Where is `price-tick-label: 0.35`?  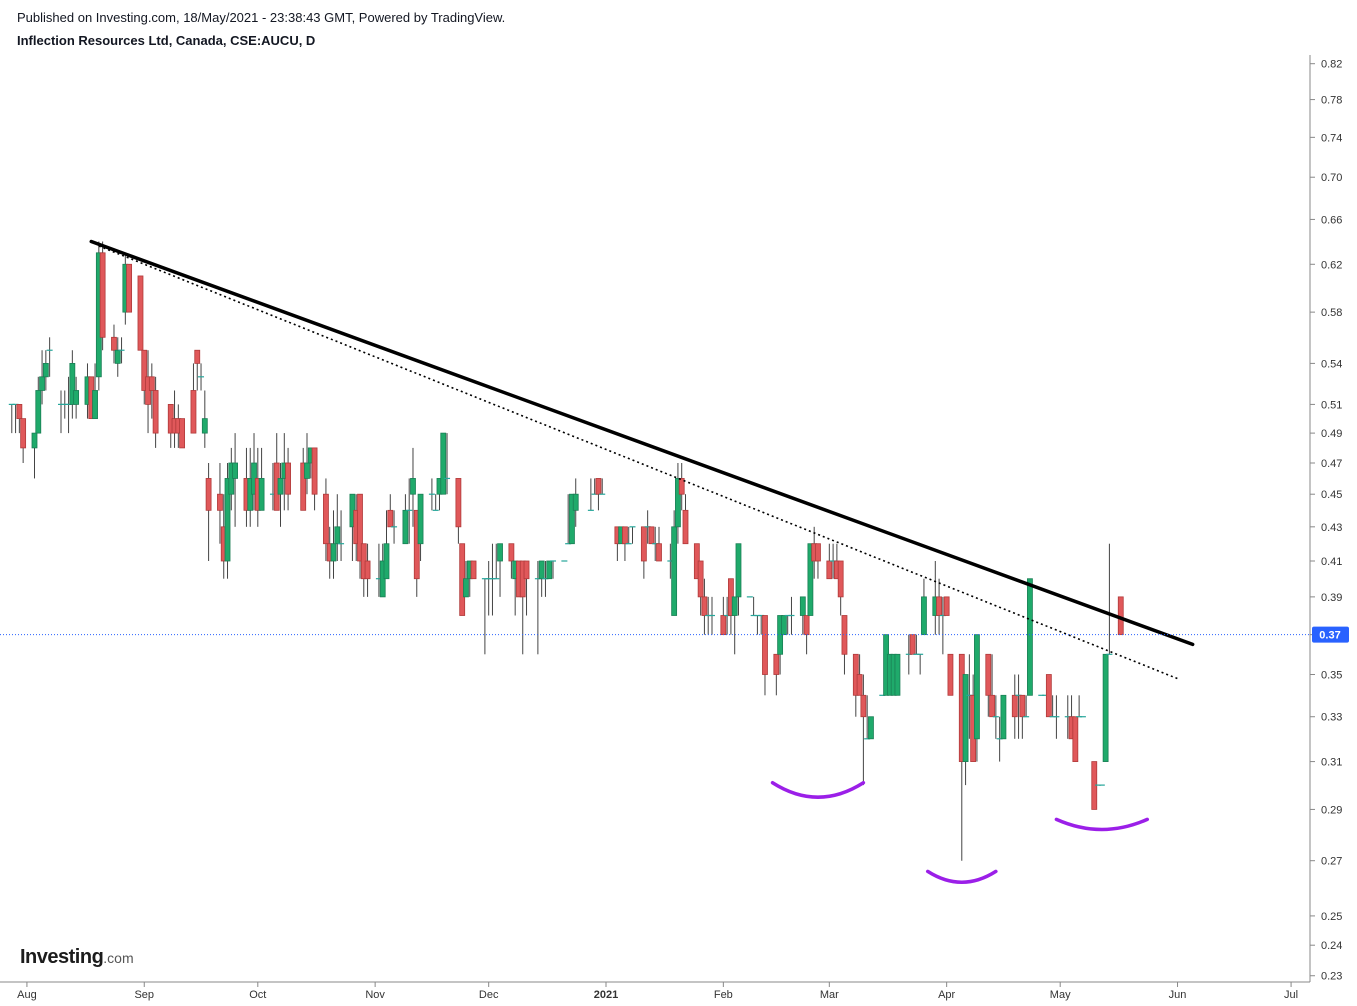
price-tick-label: 0.35 is located at coordinates (1331, 676).